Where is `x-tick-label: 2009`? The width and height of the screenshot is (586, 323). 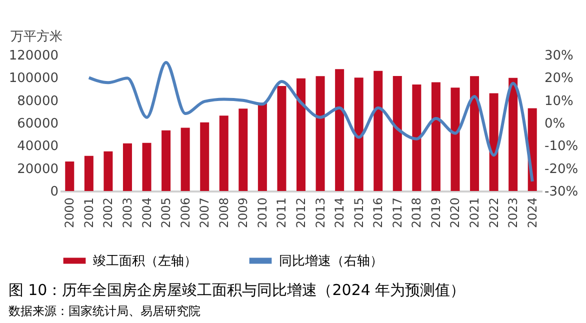 x-tick-label: 2009 is located at coordinates (243, 213).